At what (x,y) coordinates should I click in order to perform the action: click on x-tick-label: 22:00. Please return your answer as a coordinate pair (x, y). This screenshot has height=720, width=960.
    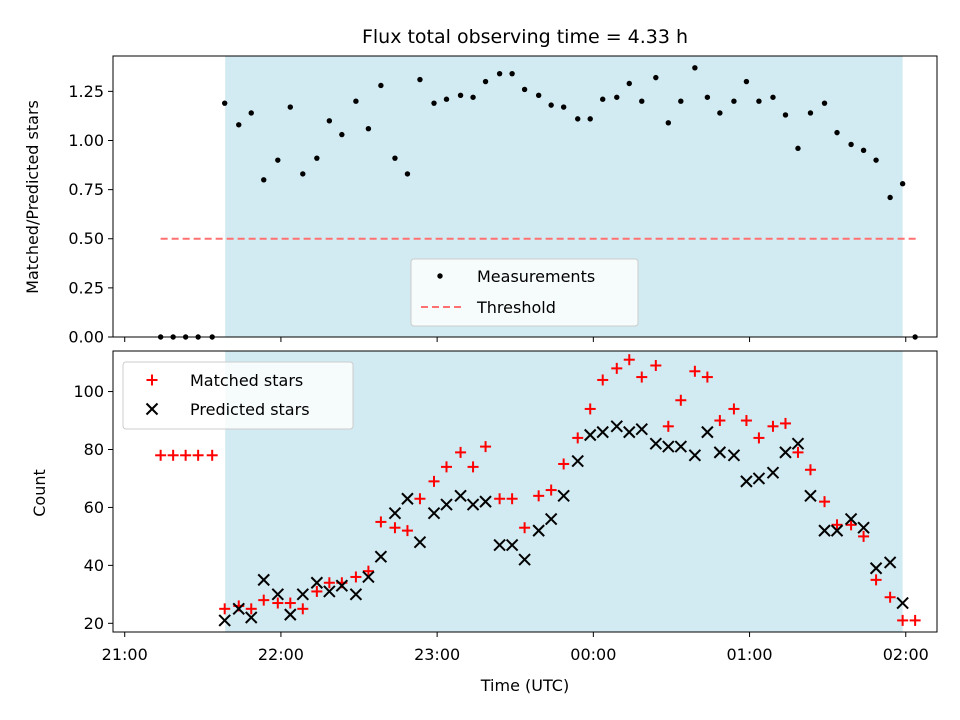
    Looking at the image, I should click on (281, 654).